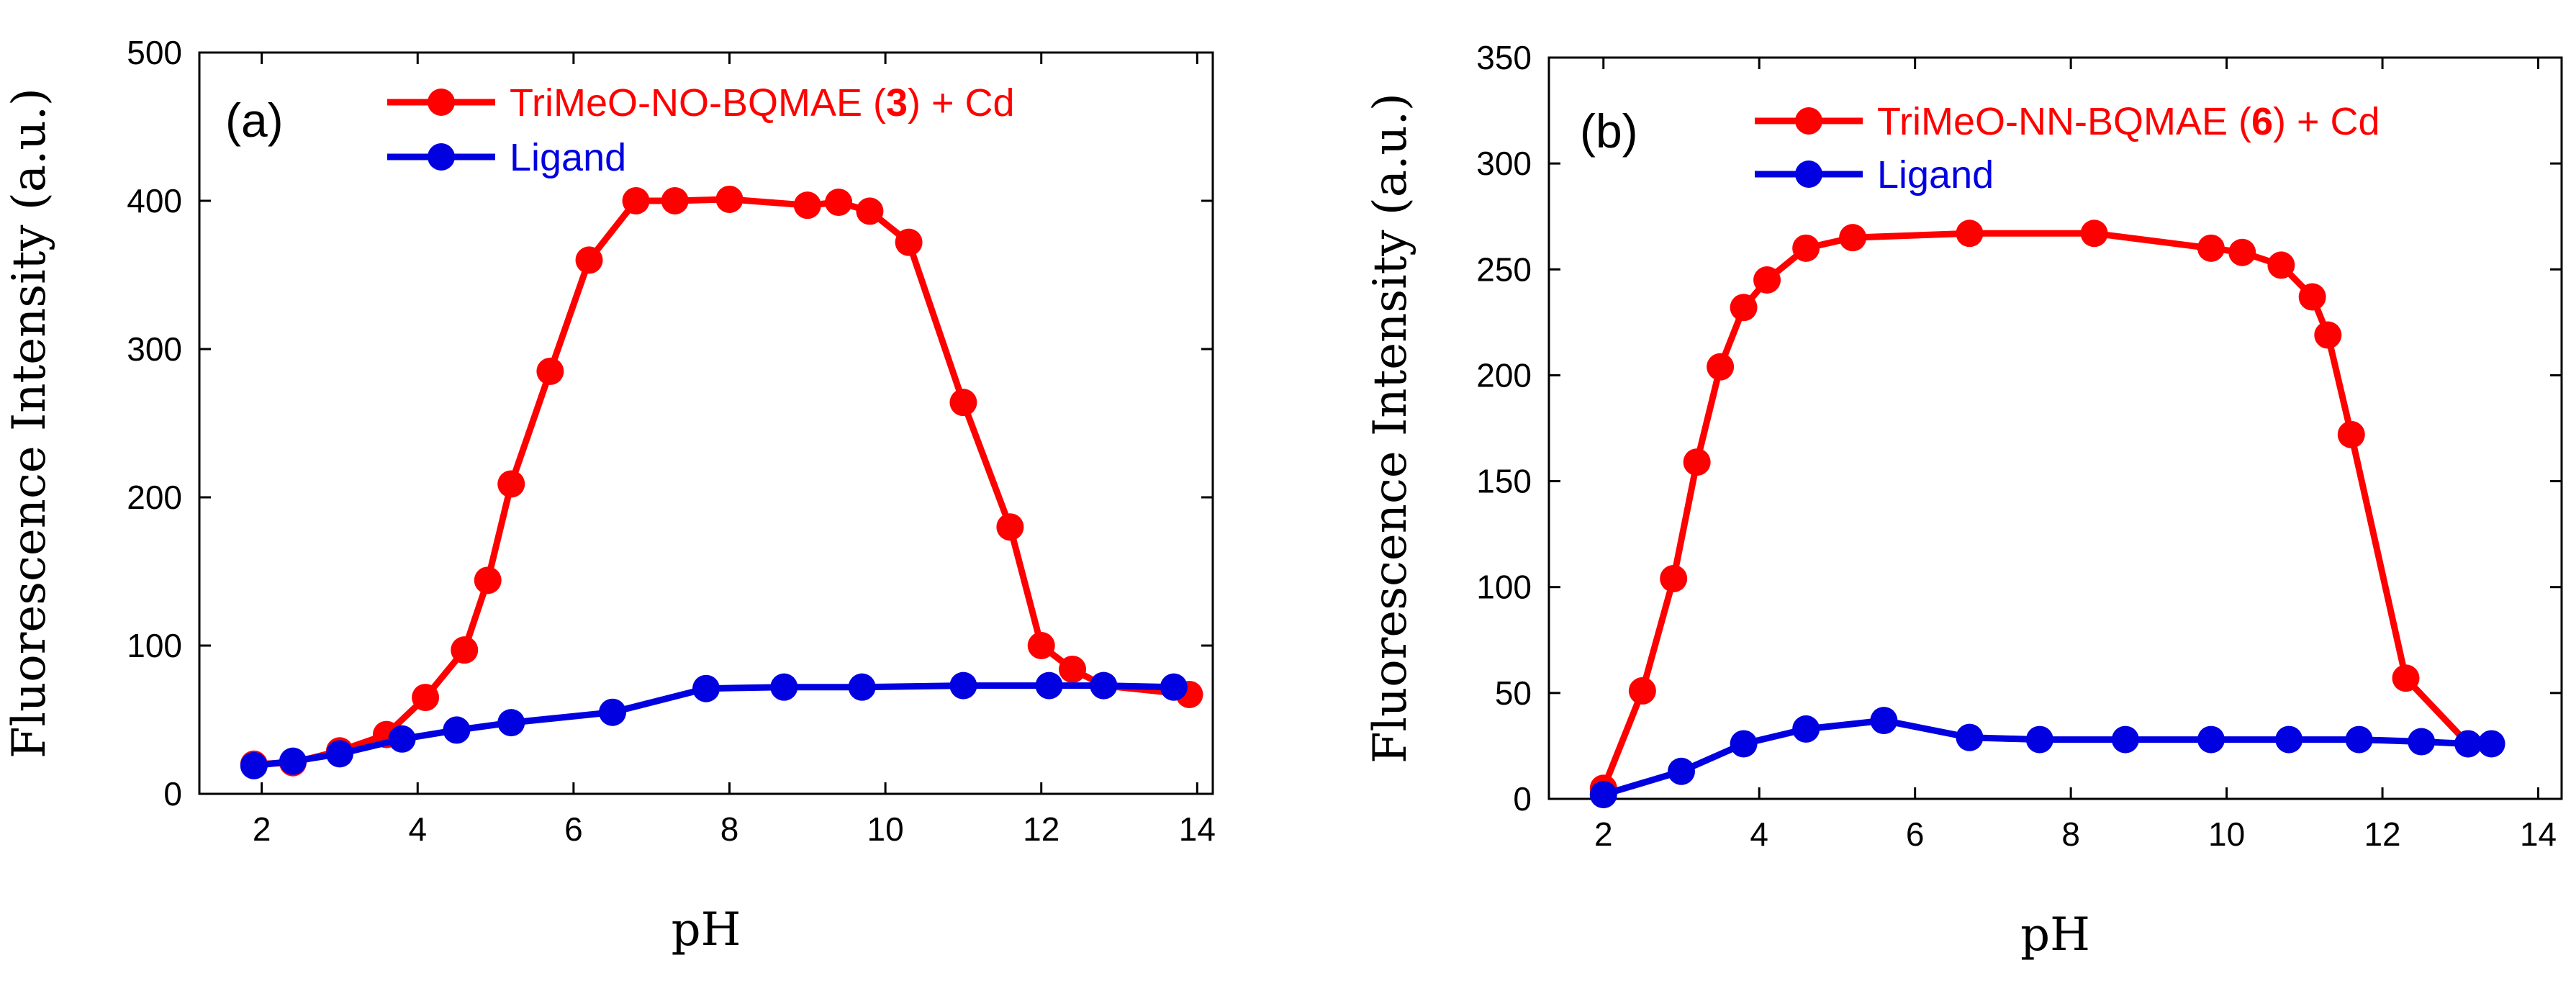 This screenshot has height=986, width=2576. Describe the element at coordinates (1504, 482) in the screenshot. I see `y-tick-label: 150` at that location.